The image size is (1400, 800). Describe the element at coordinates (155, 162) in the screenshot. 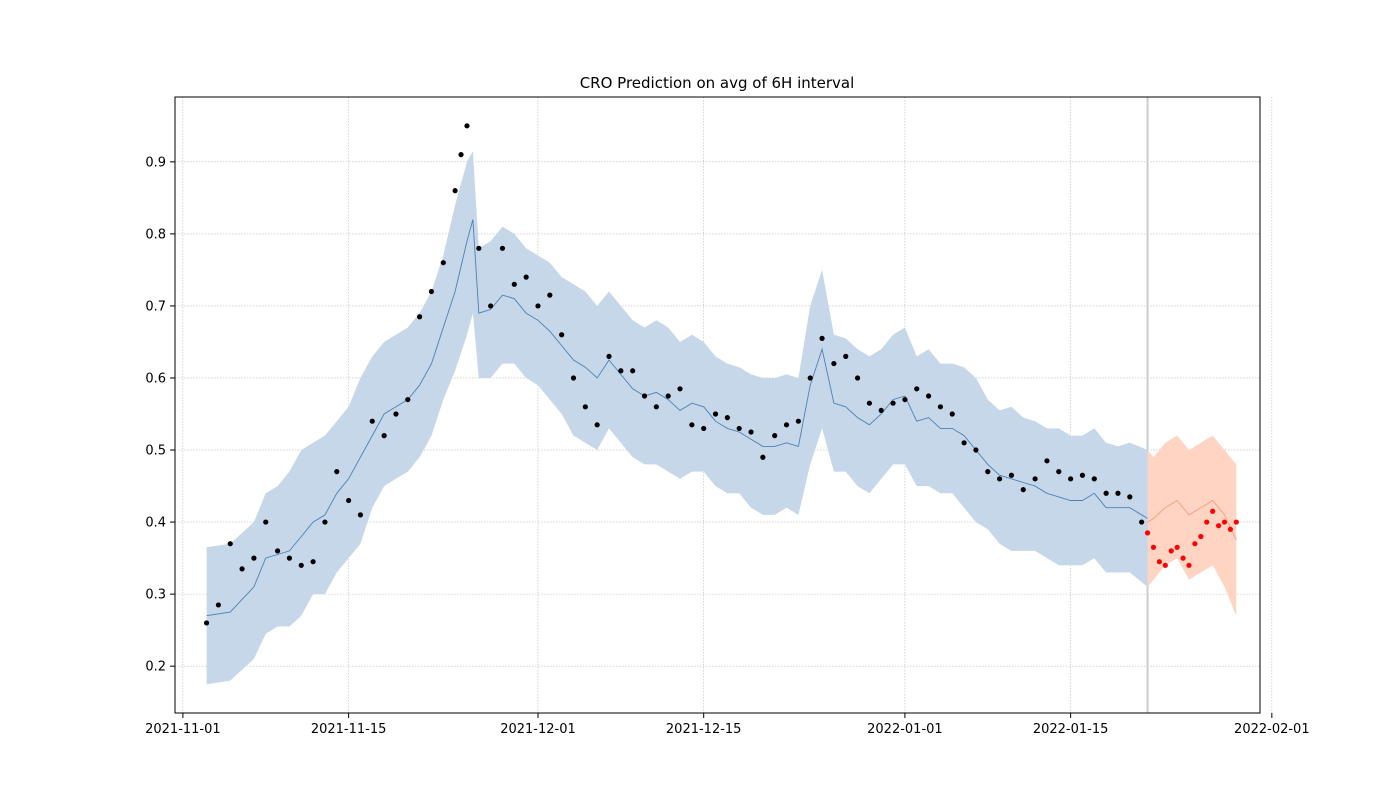

I see `y-tick-label: 0.9` at that location.